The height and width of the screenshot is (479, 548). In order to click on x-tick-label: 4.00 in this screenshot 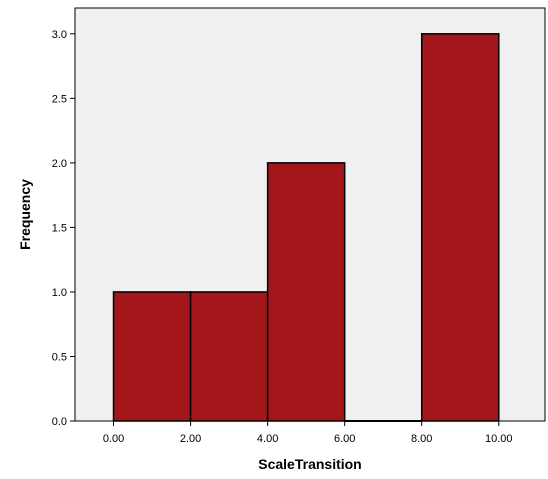, I will do `click(267, 439)`.